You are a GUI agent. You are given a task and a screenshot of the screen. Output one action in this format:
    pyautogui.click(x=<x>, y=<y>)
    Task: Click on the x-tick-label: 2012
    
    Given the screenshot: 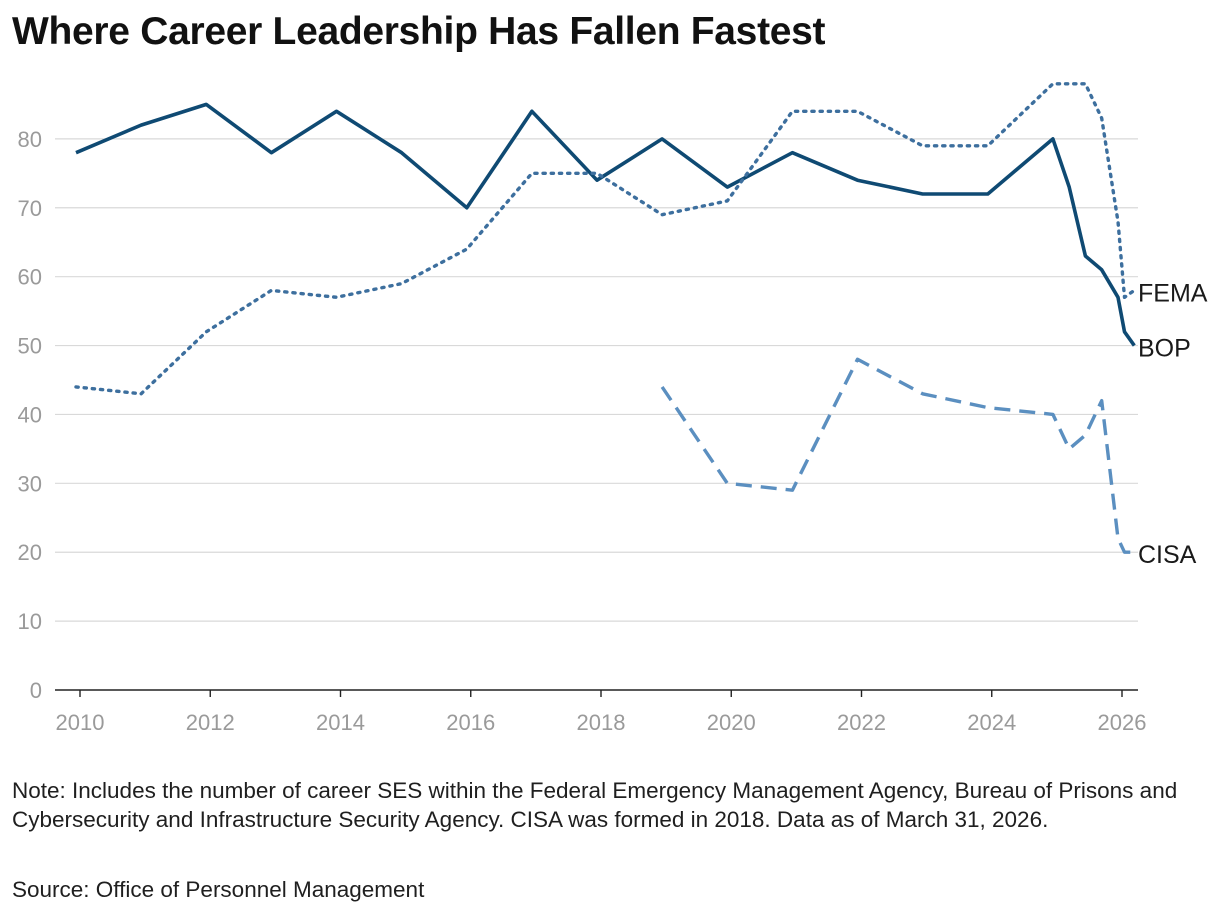 What is the action you would take?
    pyautogui.click(x=210, y=722)
    